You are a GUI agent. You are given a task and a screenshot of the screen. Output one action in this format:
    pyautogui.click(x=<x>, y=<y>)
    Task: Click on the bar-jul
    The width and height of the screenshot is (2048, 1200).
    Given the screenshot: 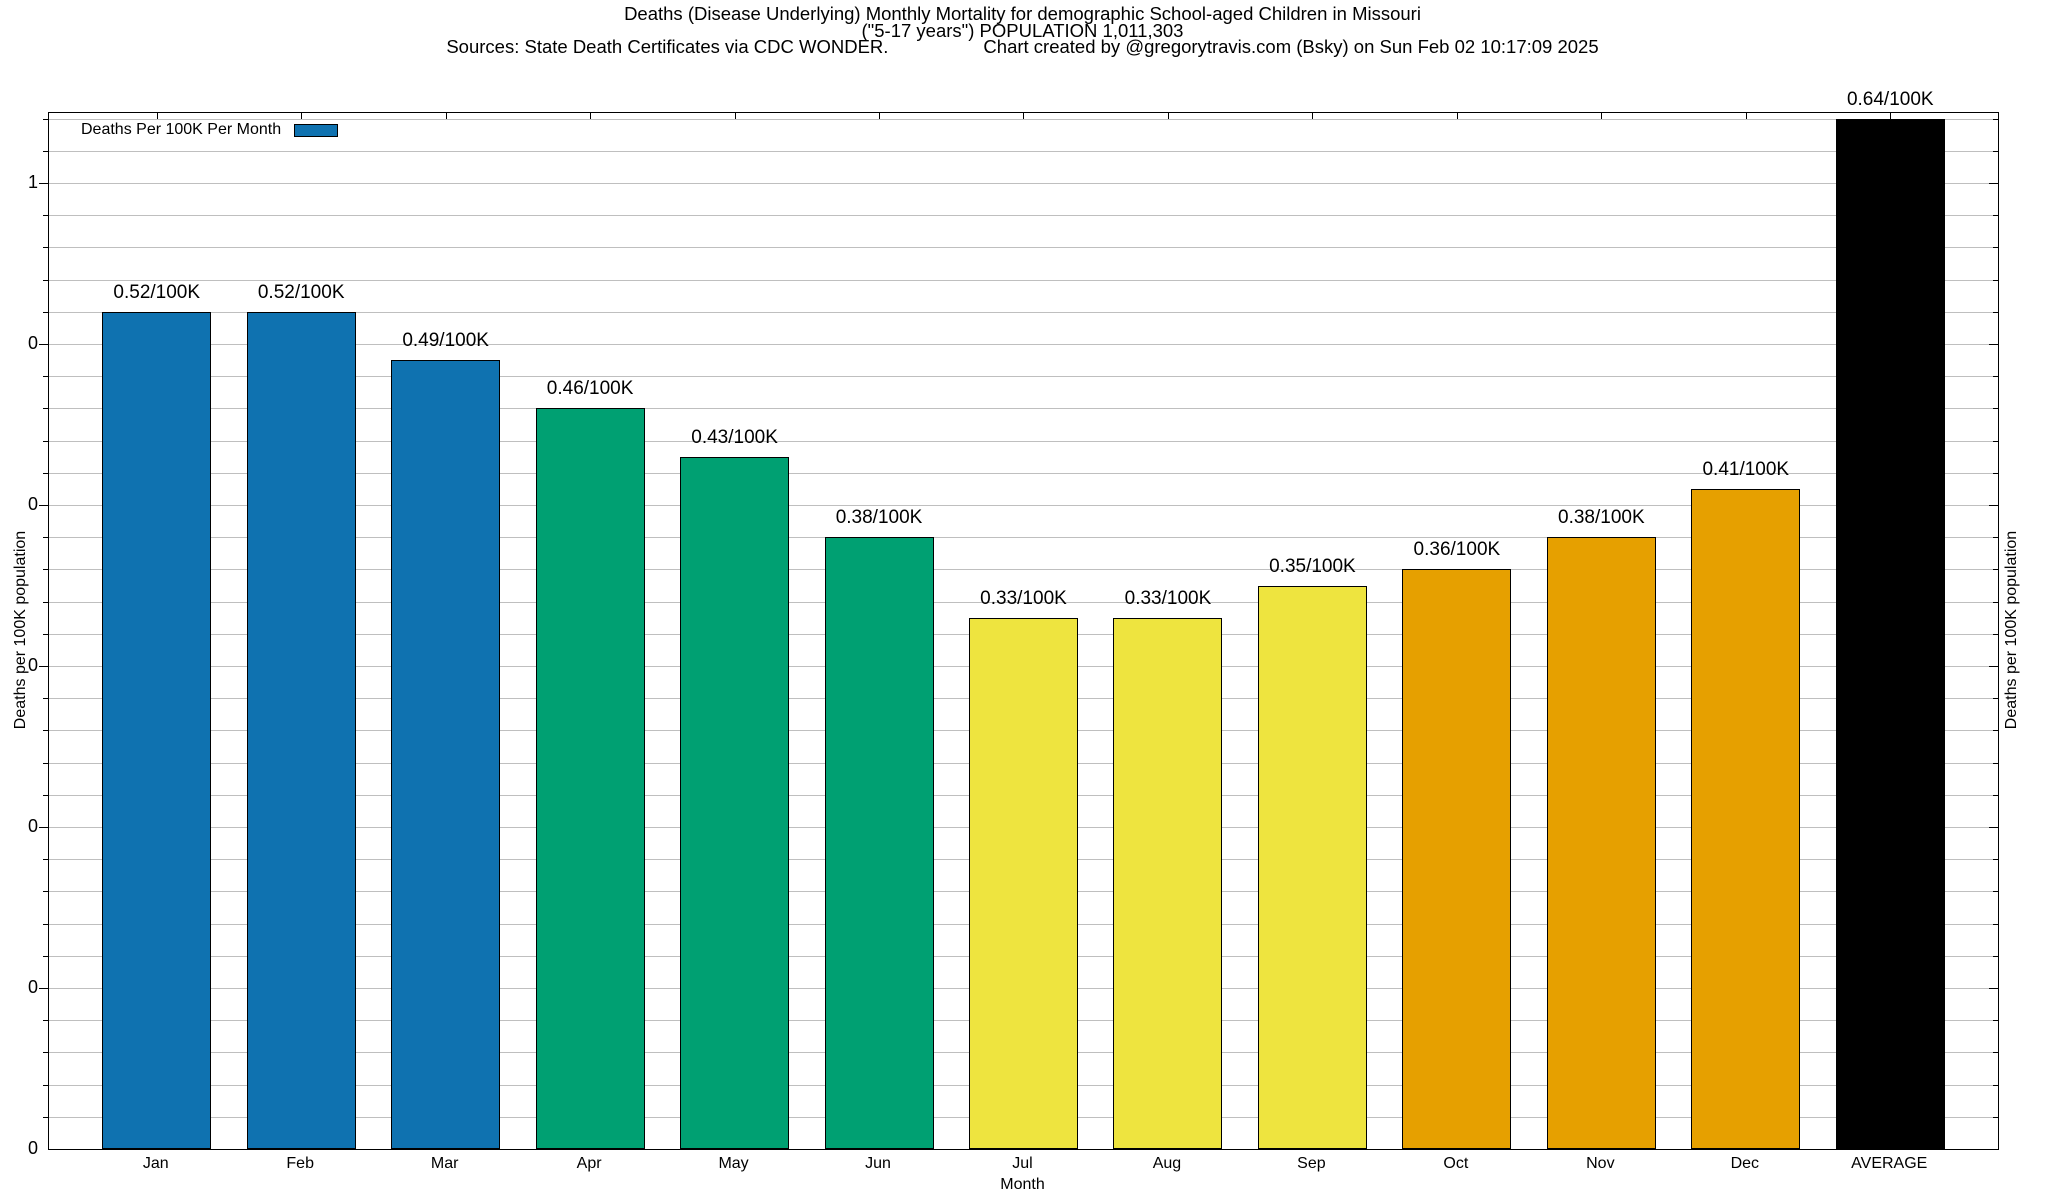 What is the action you would take?
    pyautogui.click(x=1023, y=883)
    